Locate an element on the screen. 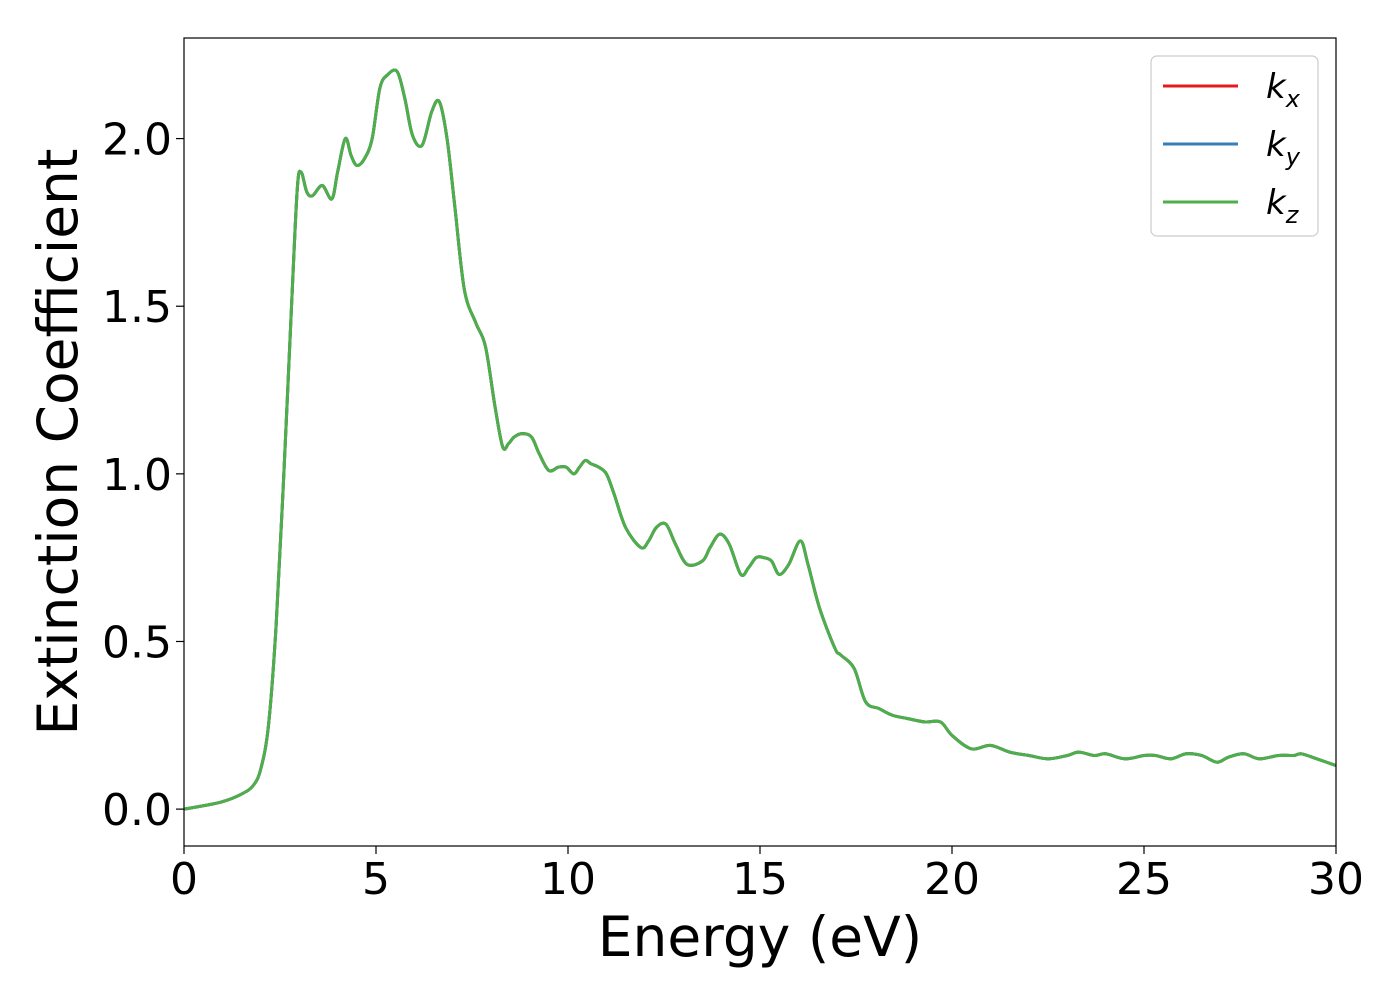 This screenshot has width=1400, height=1000. x-tick-label: 15 is located at coordinates (760, 879).